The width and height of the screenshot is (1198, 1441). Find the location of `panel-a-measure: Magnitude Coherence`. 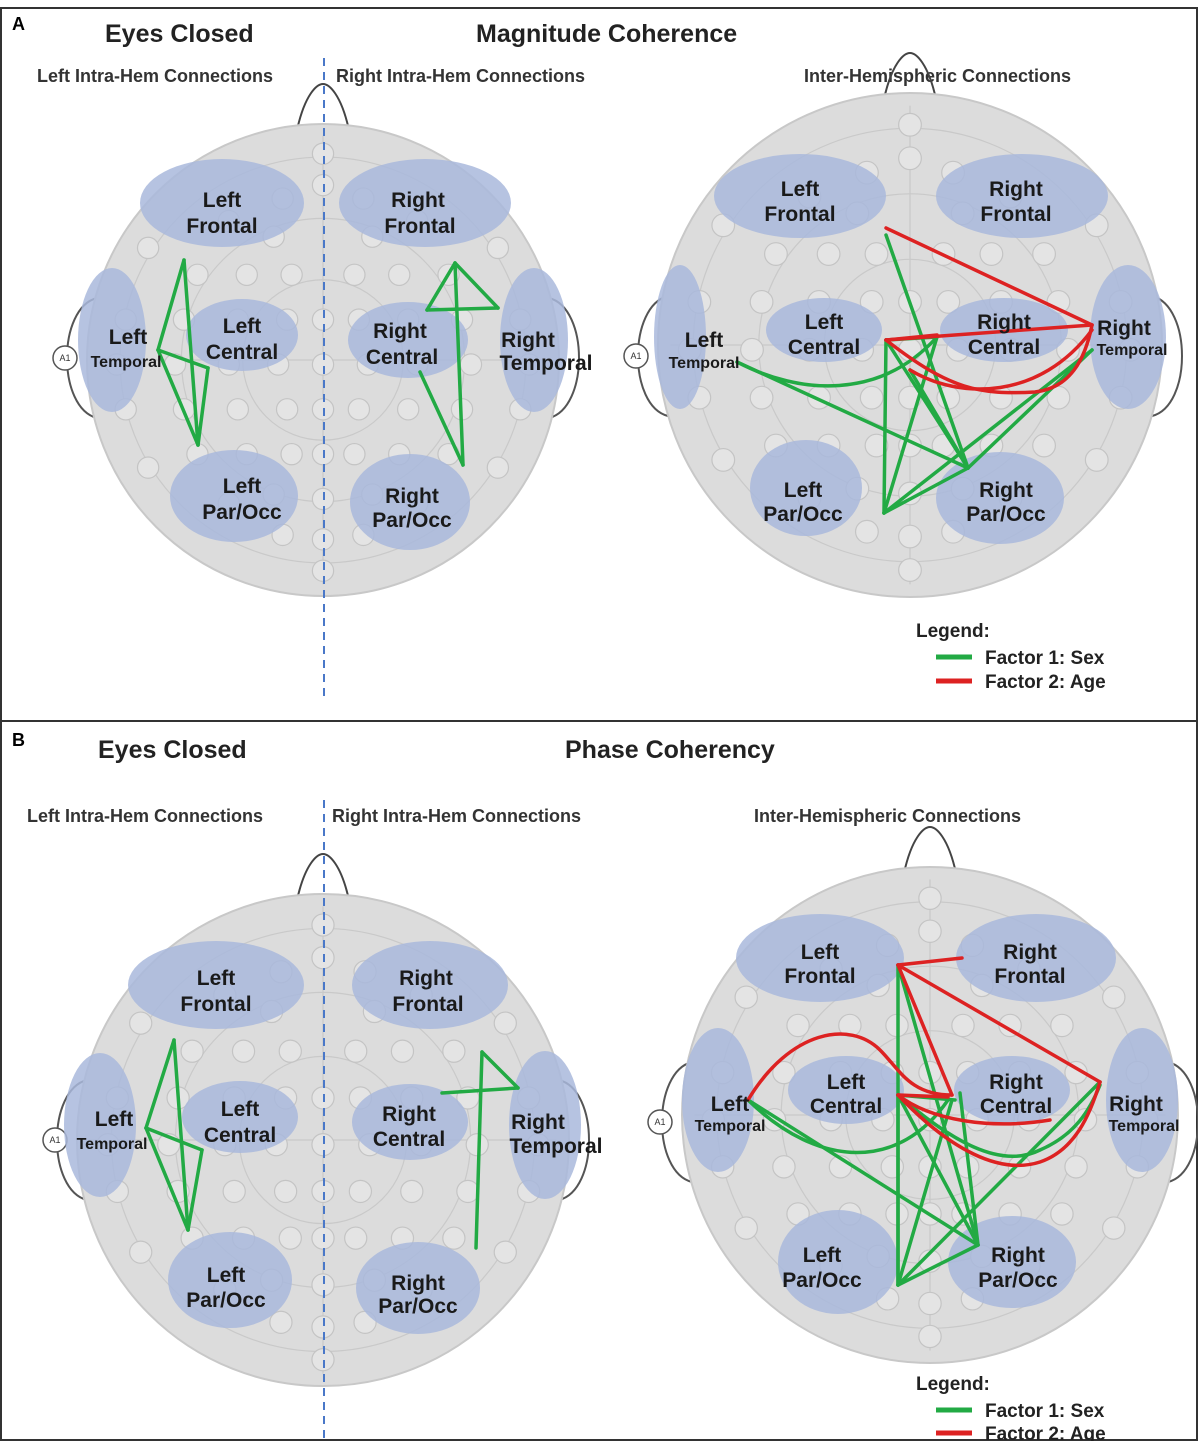

panel-a-measure: Magnitude Coherence is located at coordinates (606, 34).